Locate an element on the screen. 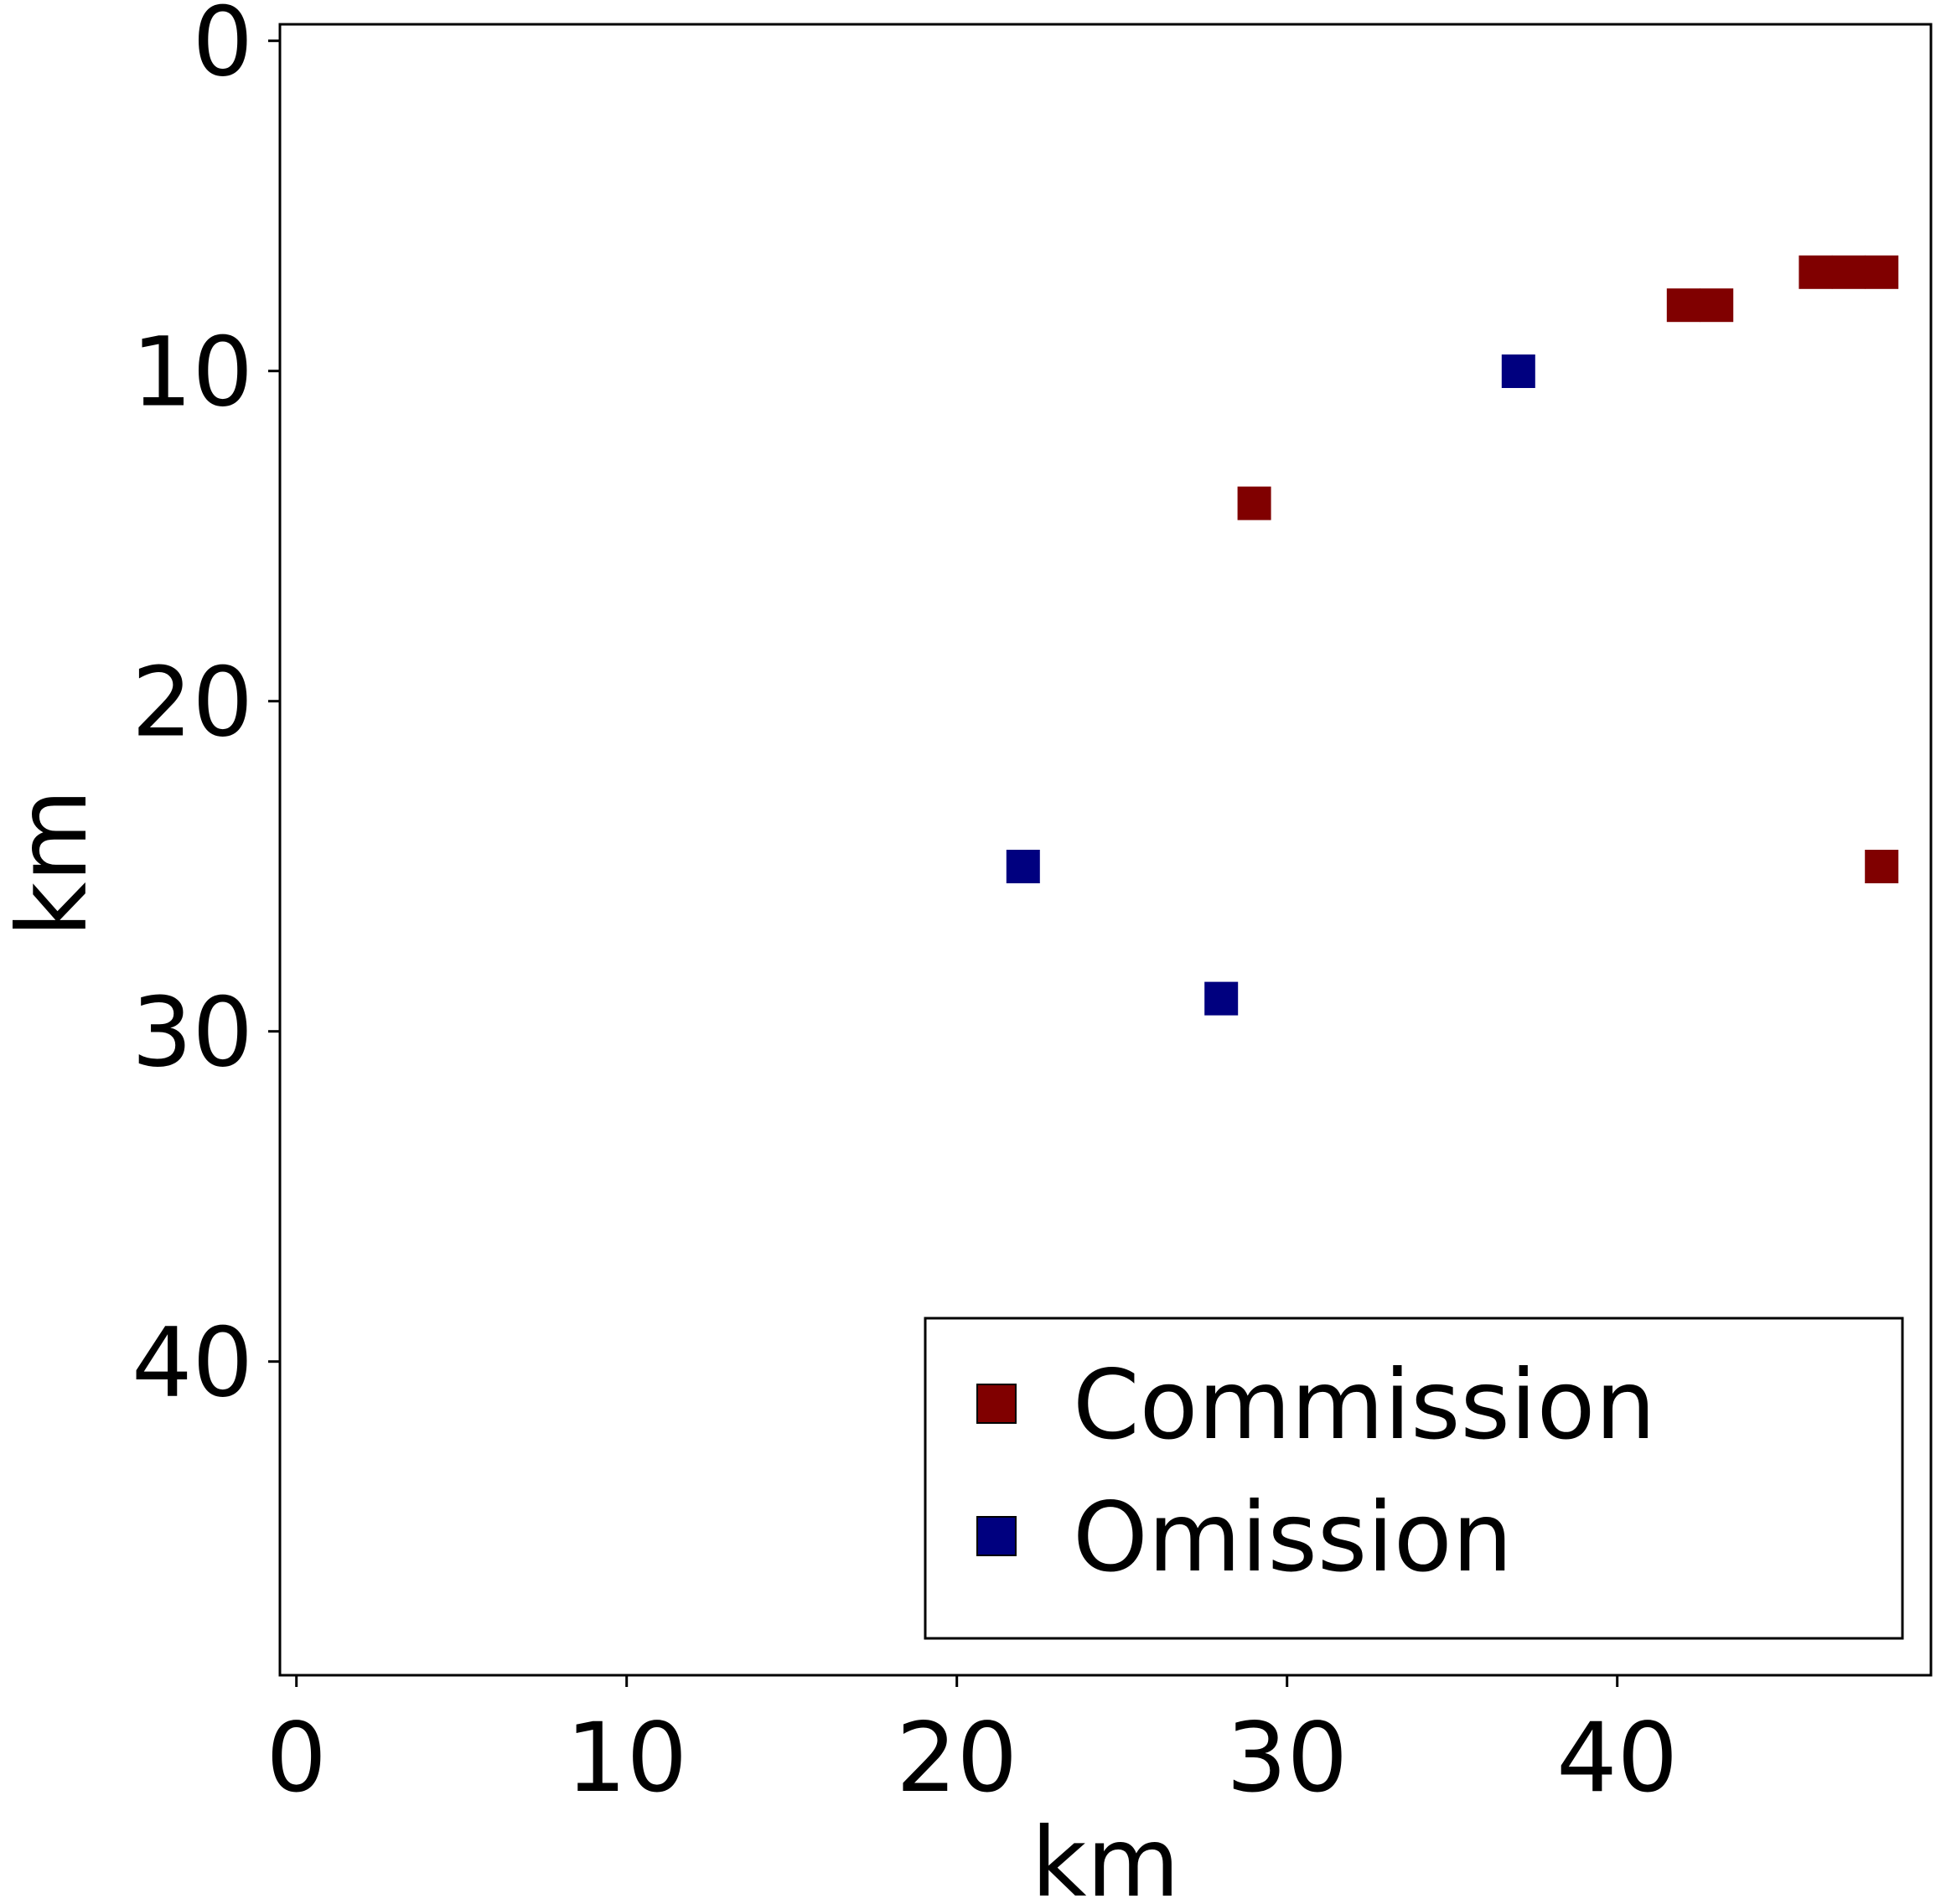  y-tick-label: 40 is located at coordinates (192, 1363).